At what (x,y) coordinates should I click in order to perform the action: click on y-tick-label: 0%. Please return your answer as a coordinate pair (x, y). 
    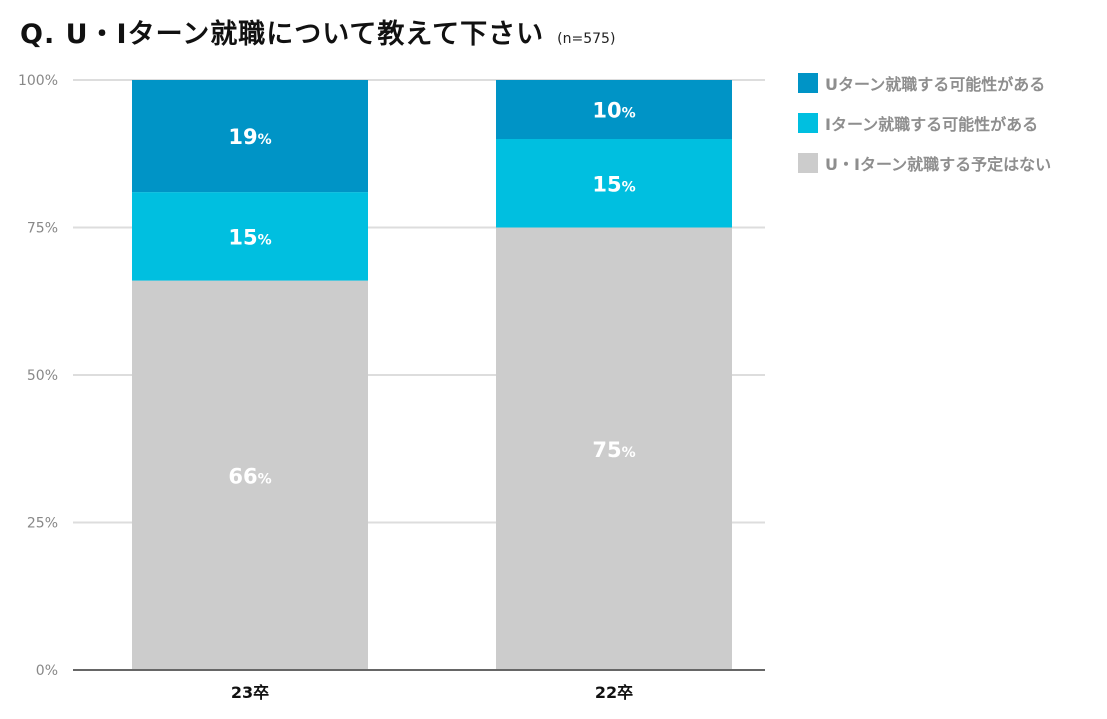
    Looking at the image, I should click on (47, 671).